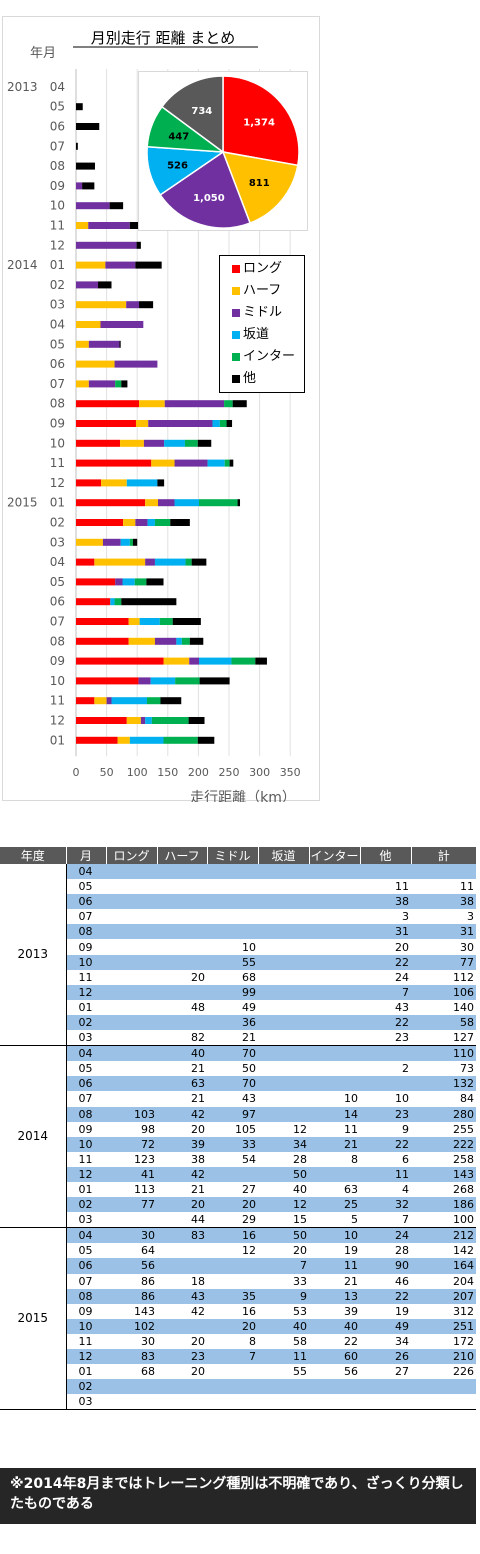  Describe the element at coordinates (232, 1341) in the screenshot. I see `value-cell: 8` at that location.